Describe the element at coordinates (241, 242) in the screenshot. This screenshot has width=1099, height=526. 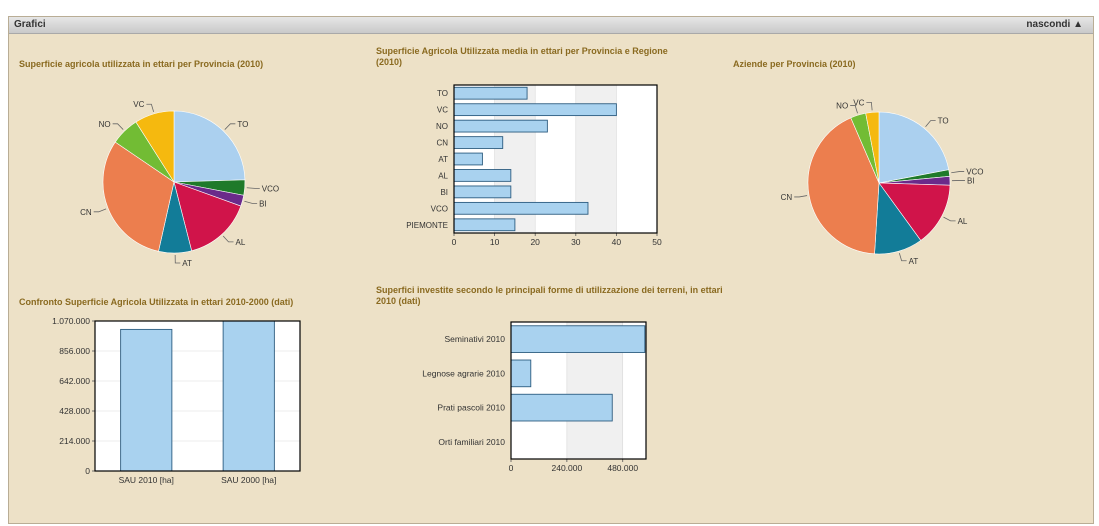
I see `pie1-label-al: AL` at that location.